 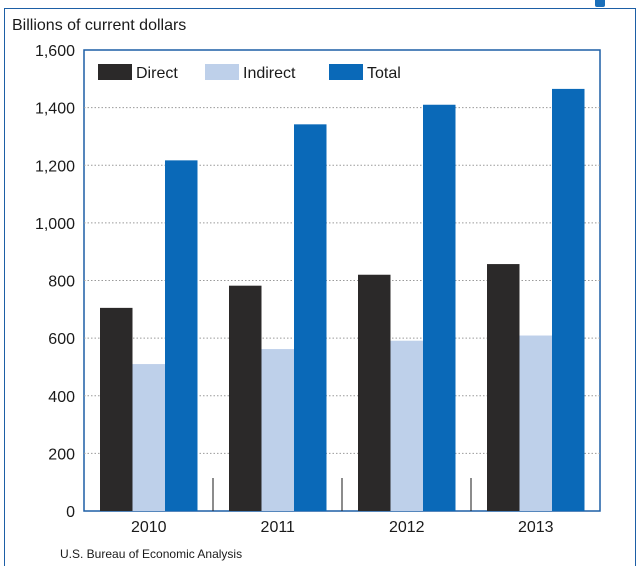 What do you see at coordinates (535, 423) in the screenshot?
I see `bar-indirect-2013` at bounding box center [535, 423].